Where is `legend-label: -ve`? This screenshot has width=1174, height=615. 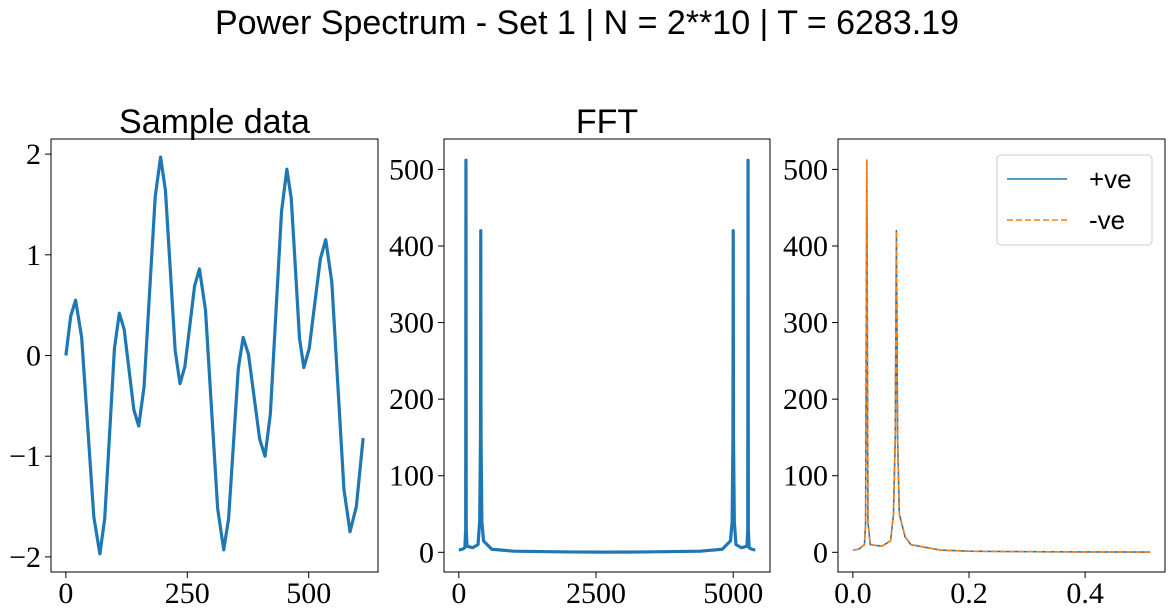 legend-label: -ve is located at coordinates (1107, 220).